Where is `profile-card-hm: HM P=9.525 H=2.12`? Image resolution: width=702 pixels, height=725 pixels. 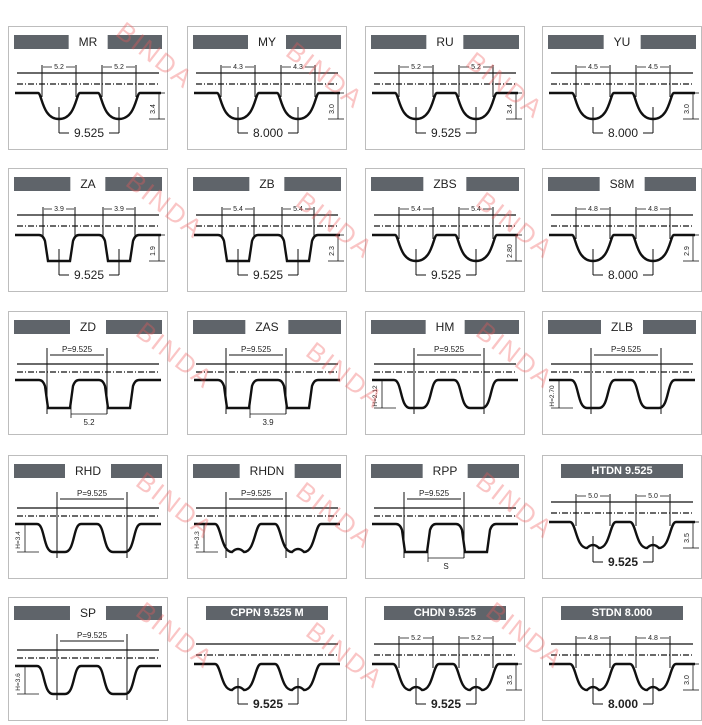
profile-card-hm: HM P=9.525 H=2.12 is located at coordinates (445, 373).